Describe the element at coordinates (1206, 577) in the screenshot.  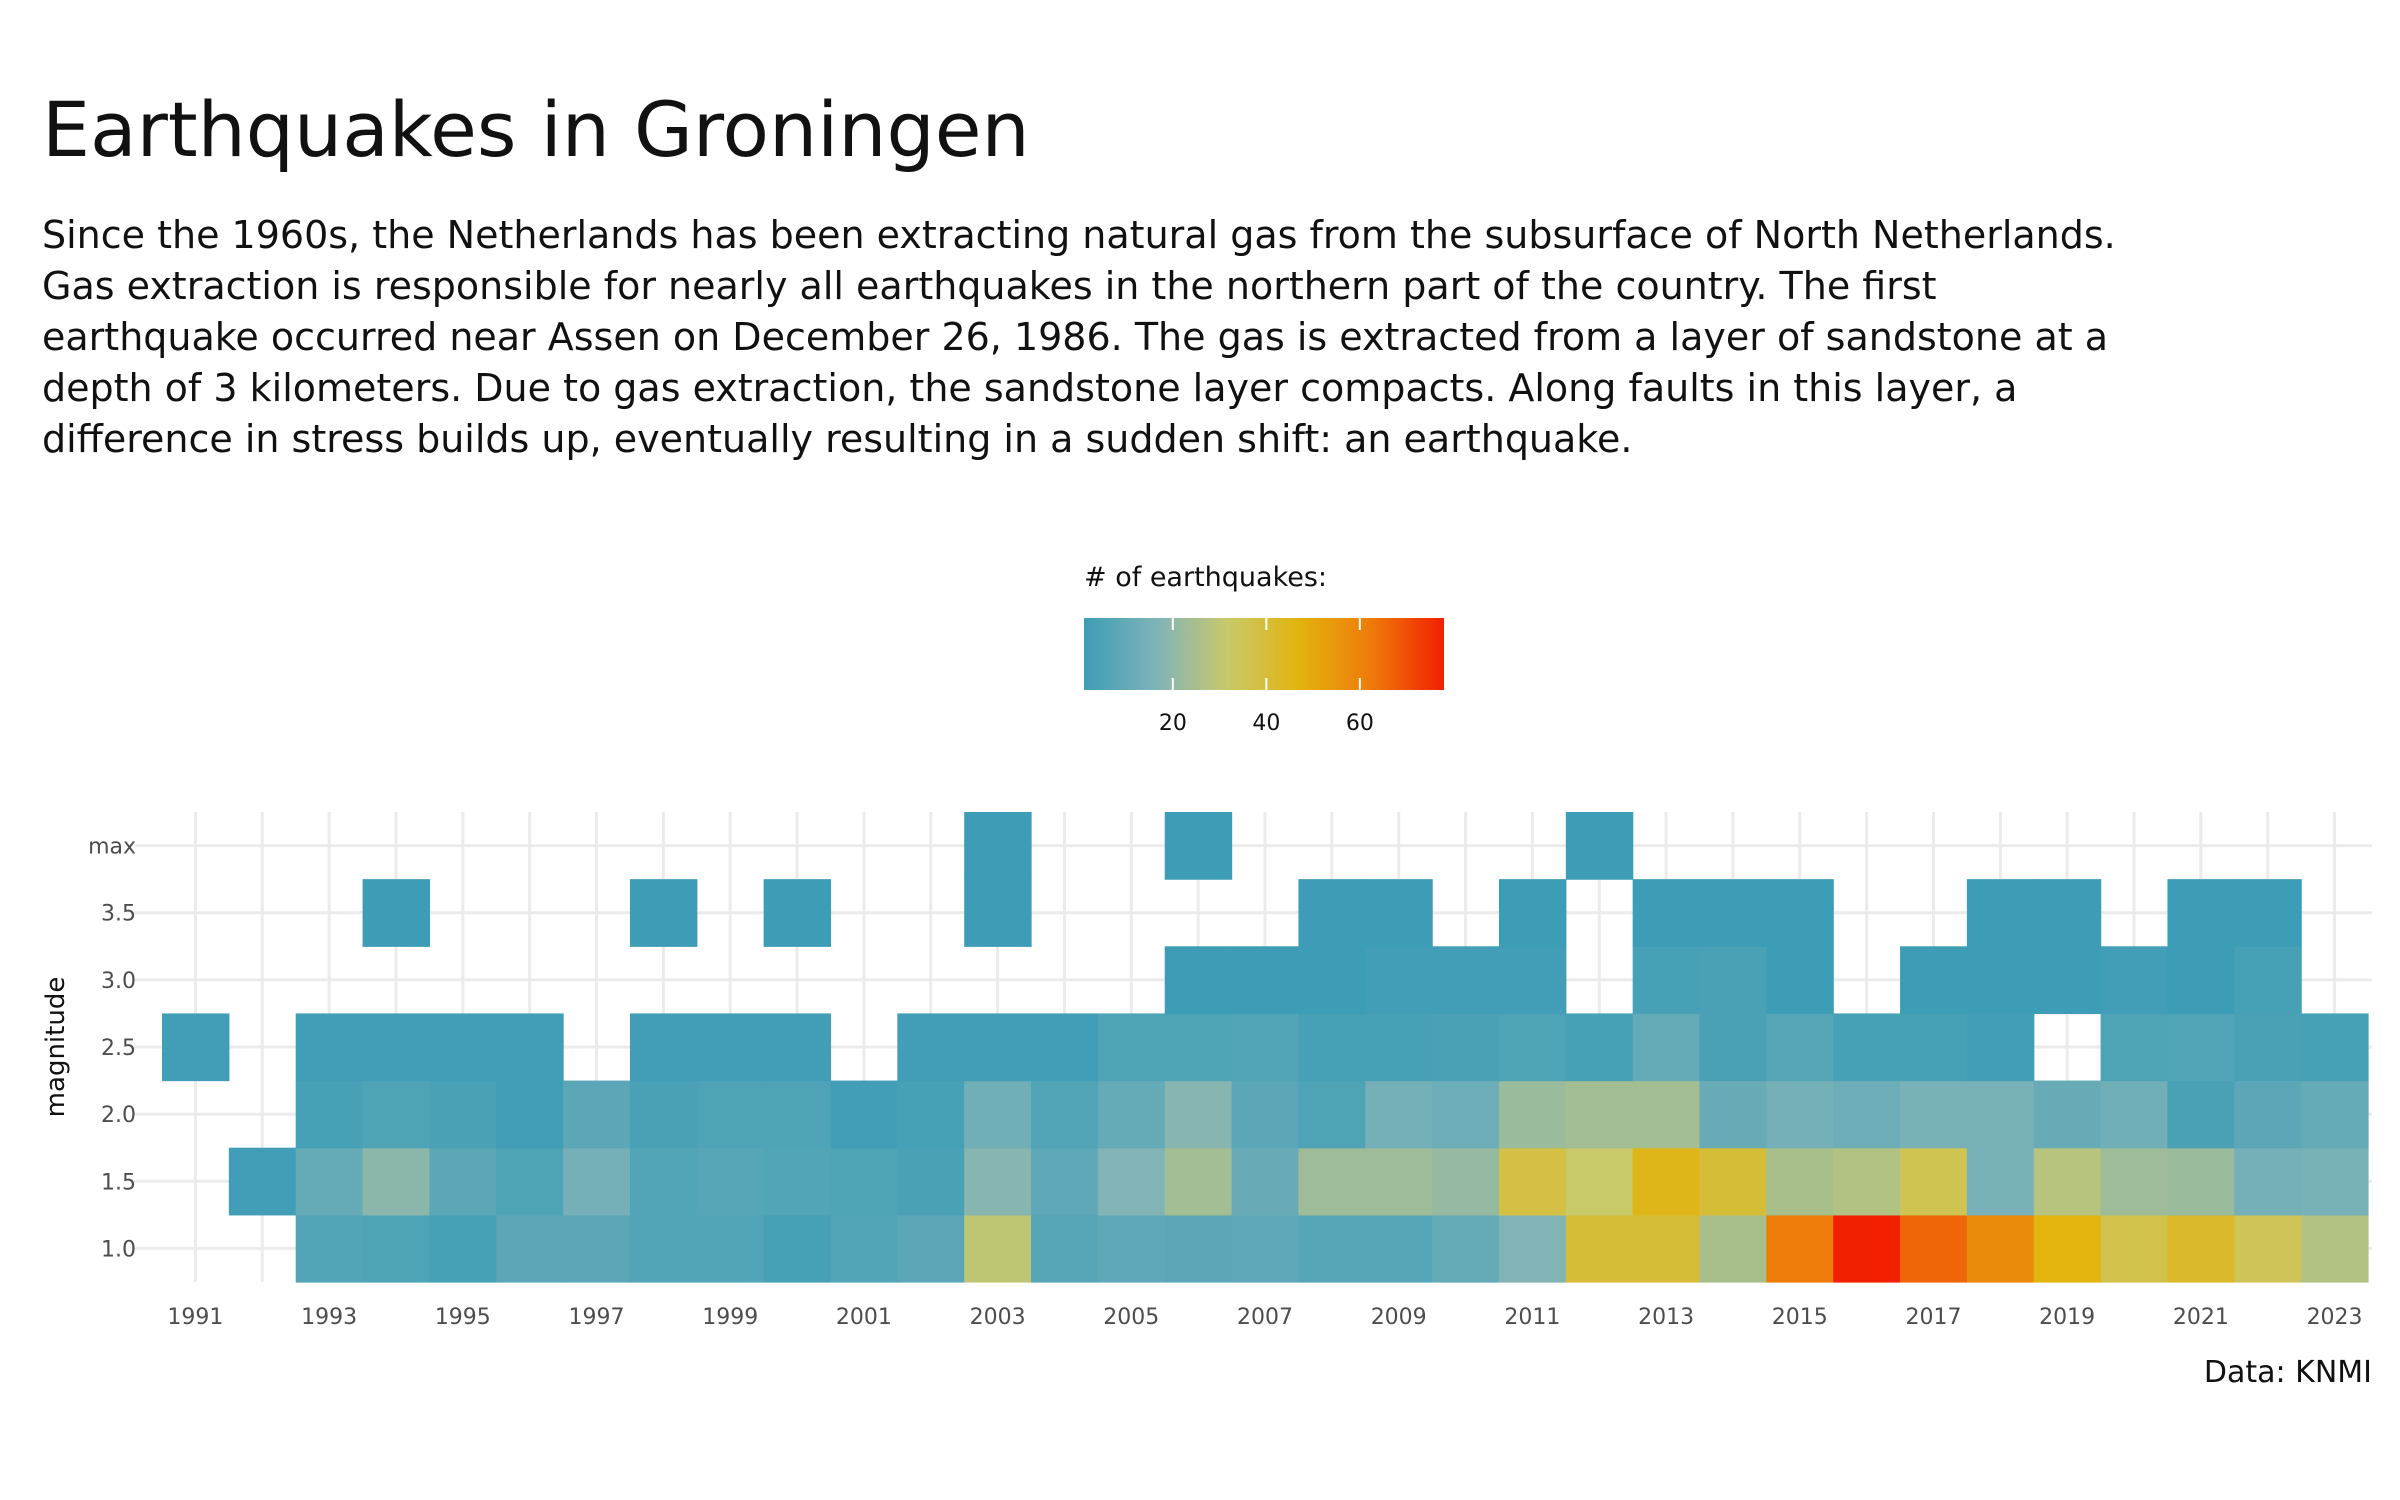
I see `legend-title: # of earthquakes:` at that location.